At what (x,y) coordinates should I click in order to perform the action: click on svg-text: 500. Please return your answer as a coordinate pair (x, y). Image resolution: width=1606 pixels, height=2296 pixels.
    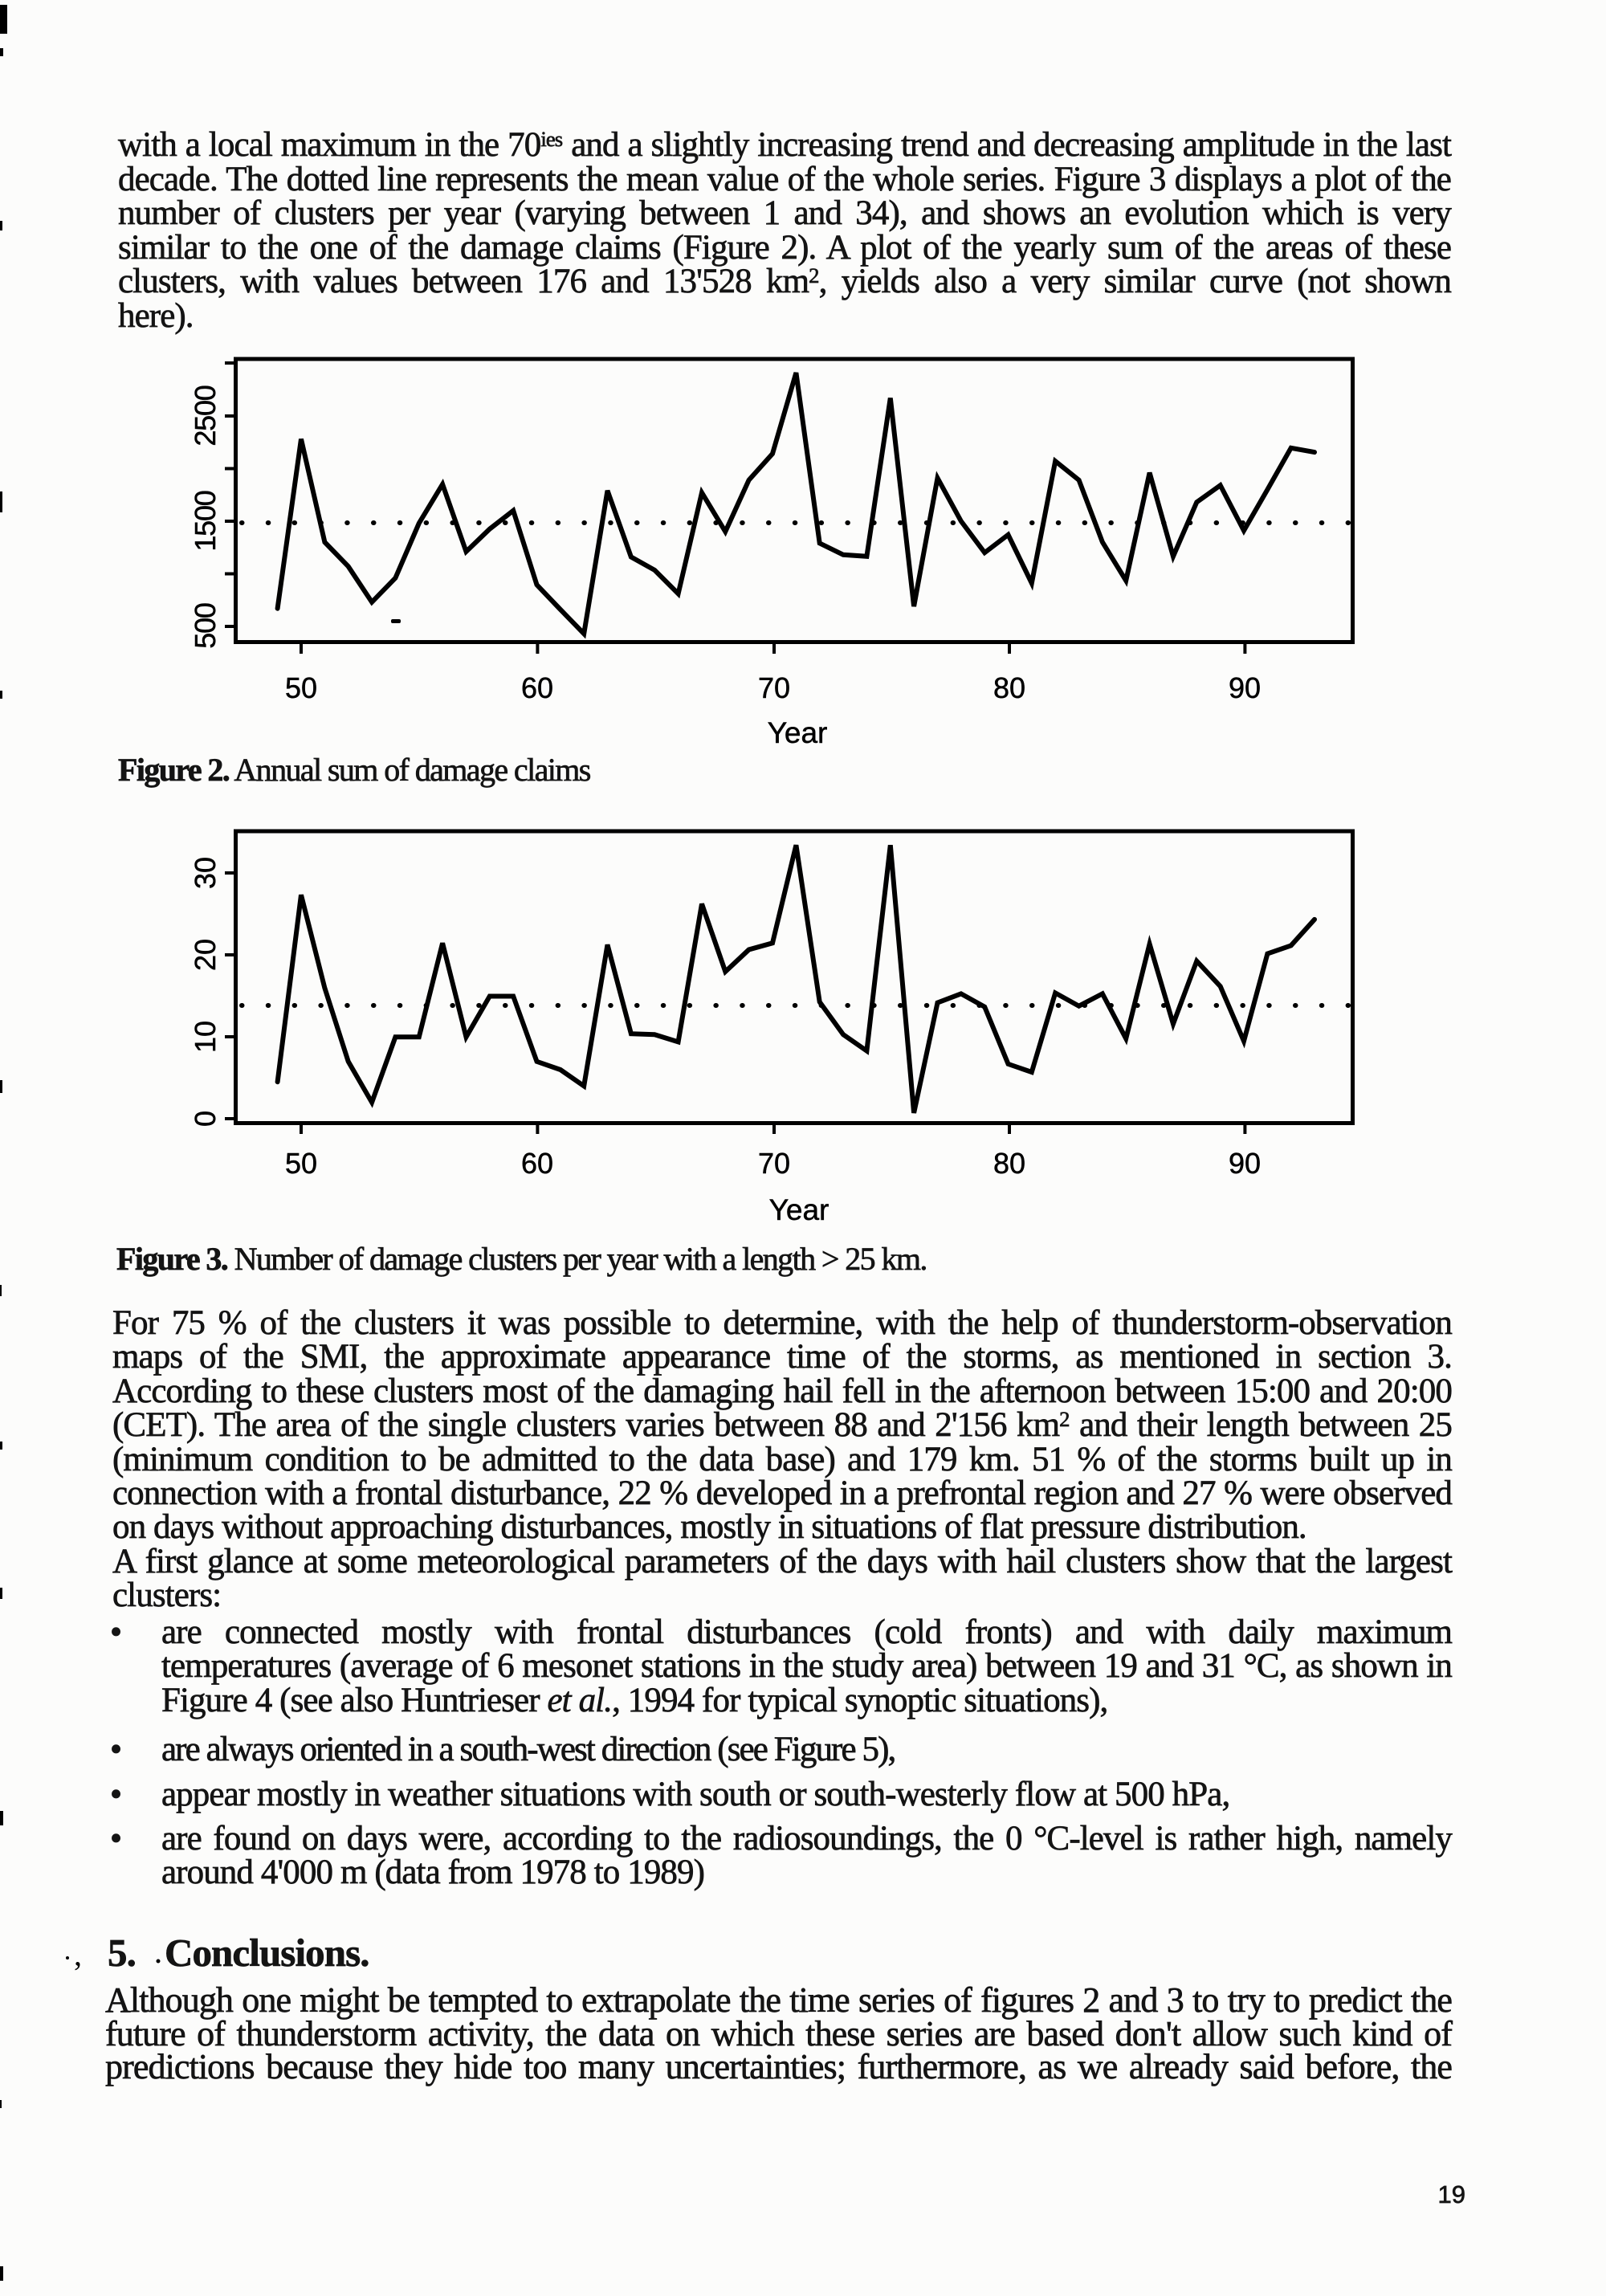
    Looking at the image, I should click on (206, 626).